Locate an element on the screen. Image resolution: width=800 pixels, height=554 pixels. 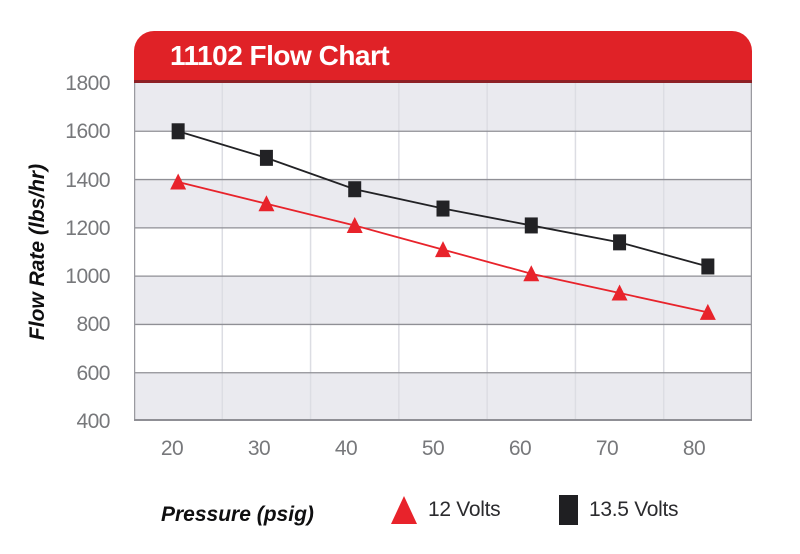
x-tick-label: 70 is located at coordinates (607, 448).